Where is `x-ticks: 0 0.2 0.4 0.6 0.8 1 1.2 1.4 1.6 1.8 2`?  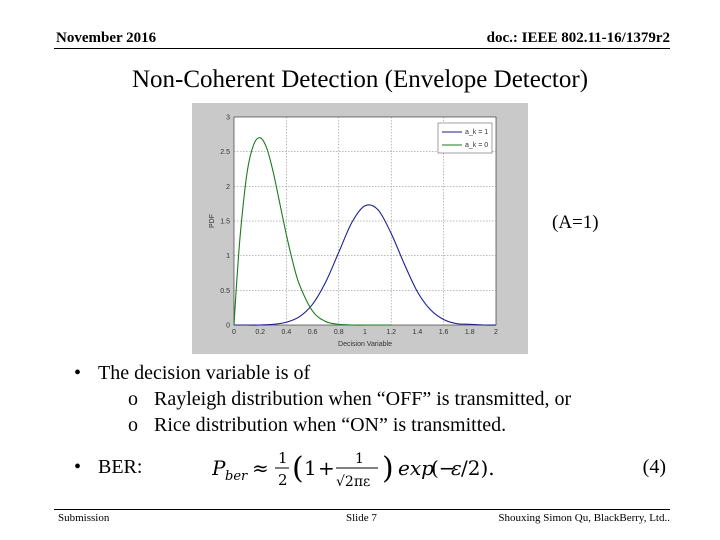
x-ticks: 0 0.2 0.4 0.6 0.8 1 1.2 1.4 1.6 1.8 2 is located at coordinates (365, 332).